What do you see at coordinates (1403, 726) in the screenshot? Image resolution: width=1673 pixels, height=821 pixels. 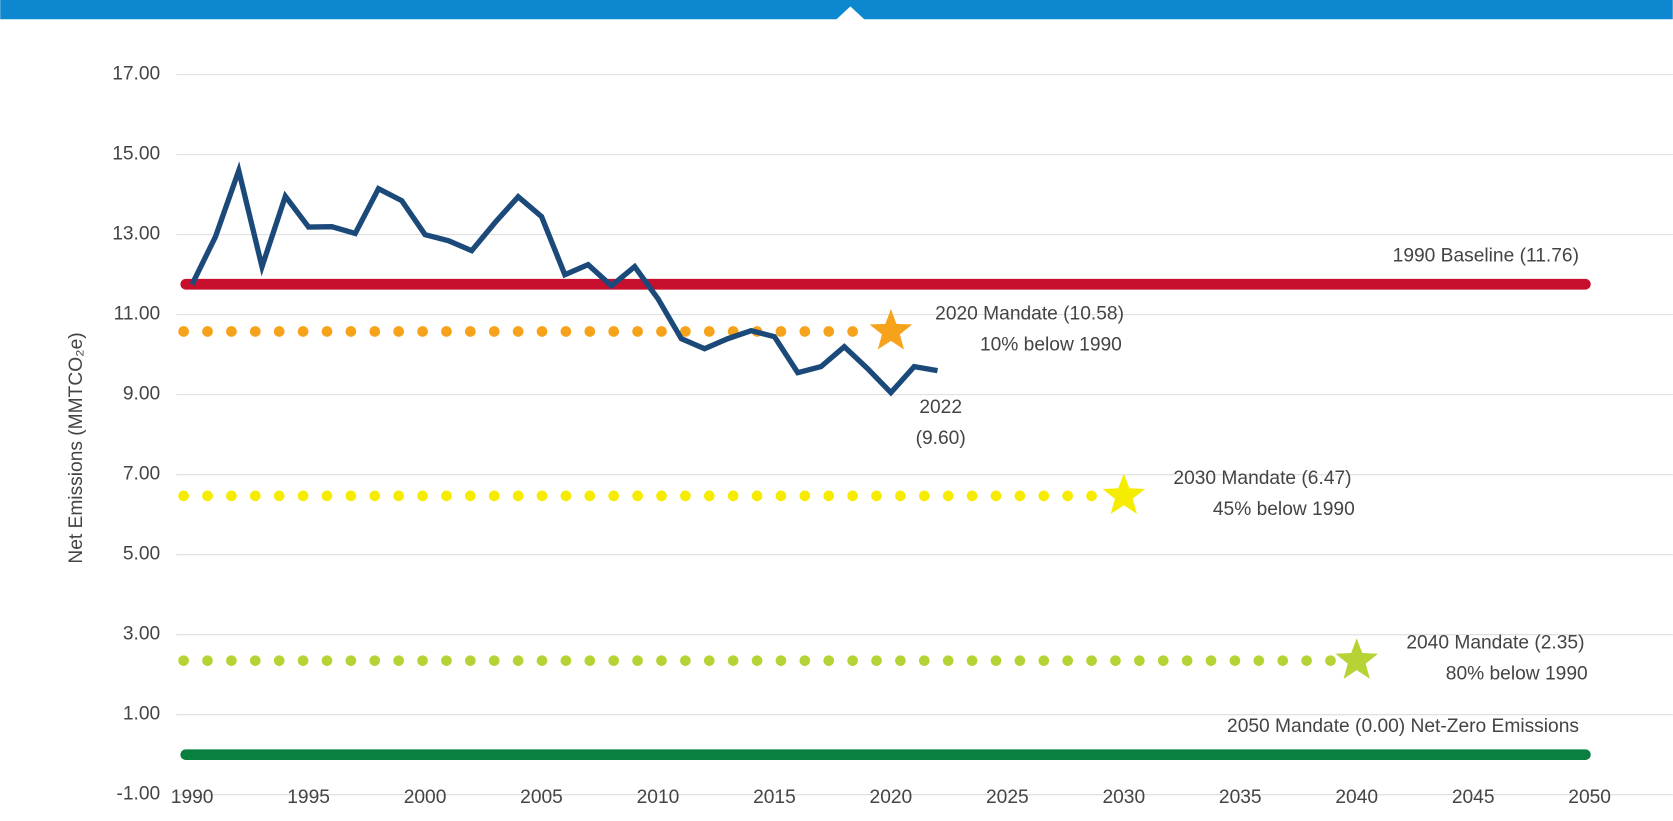 I see `target-label: 2050 Mandate (0.00) Net-Zero Emissions` at bounding box center [1403, 726].